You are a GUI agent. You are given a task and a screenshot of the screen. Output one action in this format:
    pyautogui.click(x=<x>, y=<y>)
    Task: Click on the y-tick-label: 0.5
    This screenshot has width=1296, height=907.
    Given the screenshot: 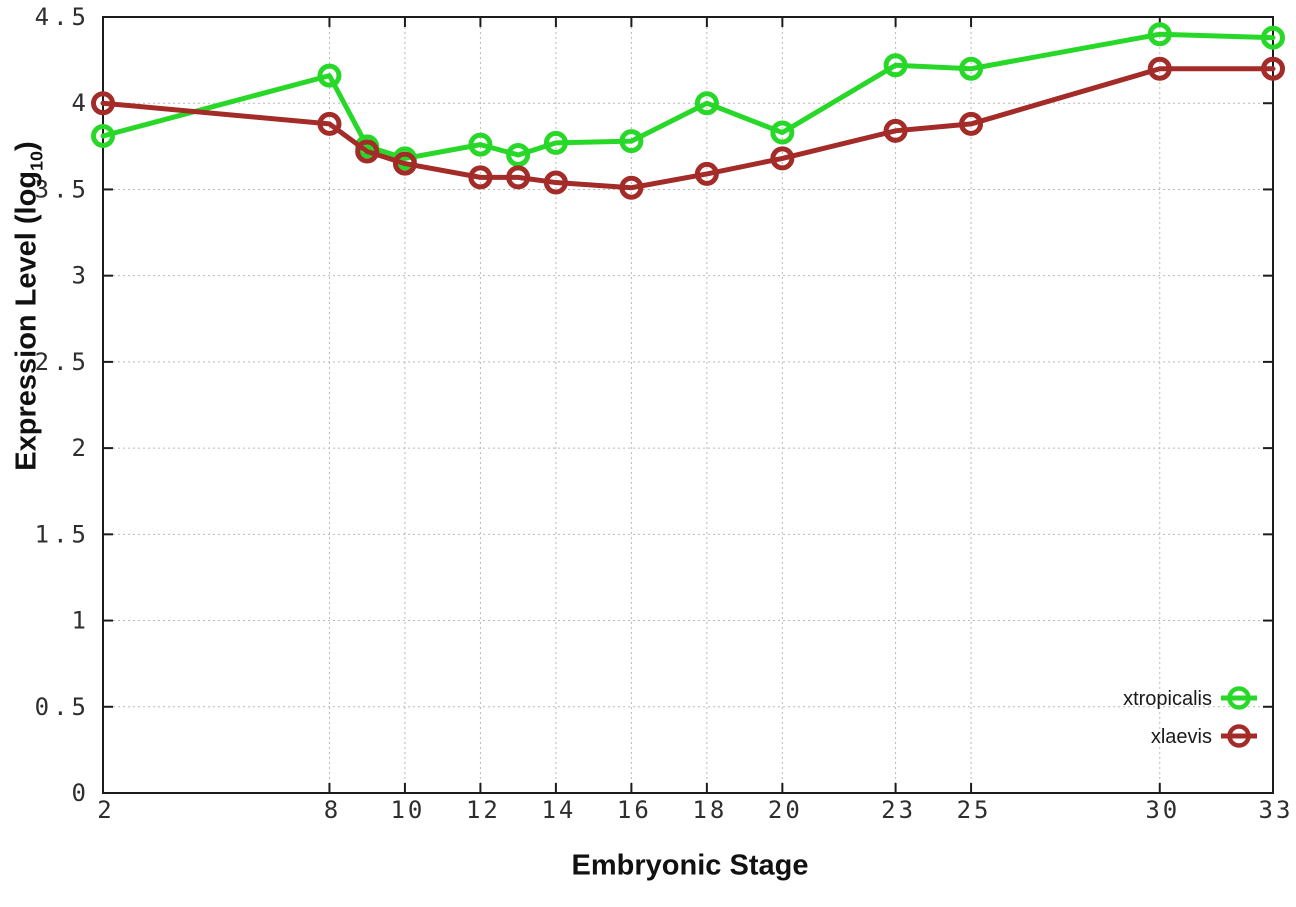 What is the action you would take?
    pyautogui.click(x=62, y=707)
    